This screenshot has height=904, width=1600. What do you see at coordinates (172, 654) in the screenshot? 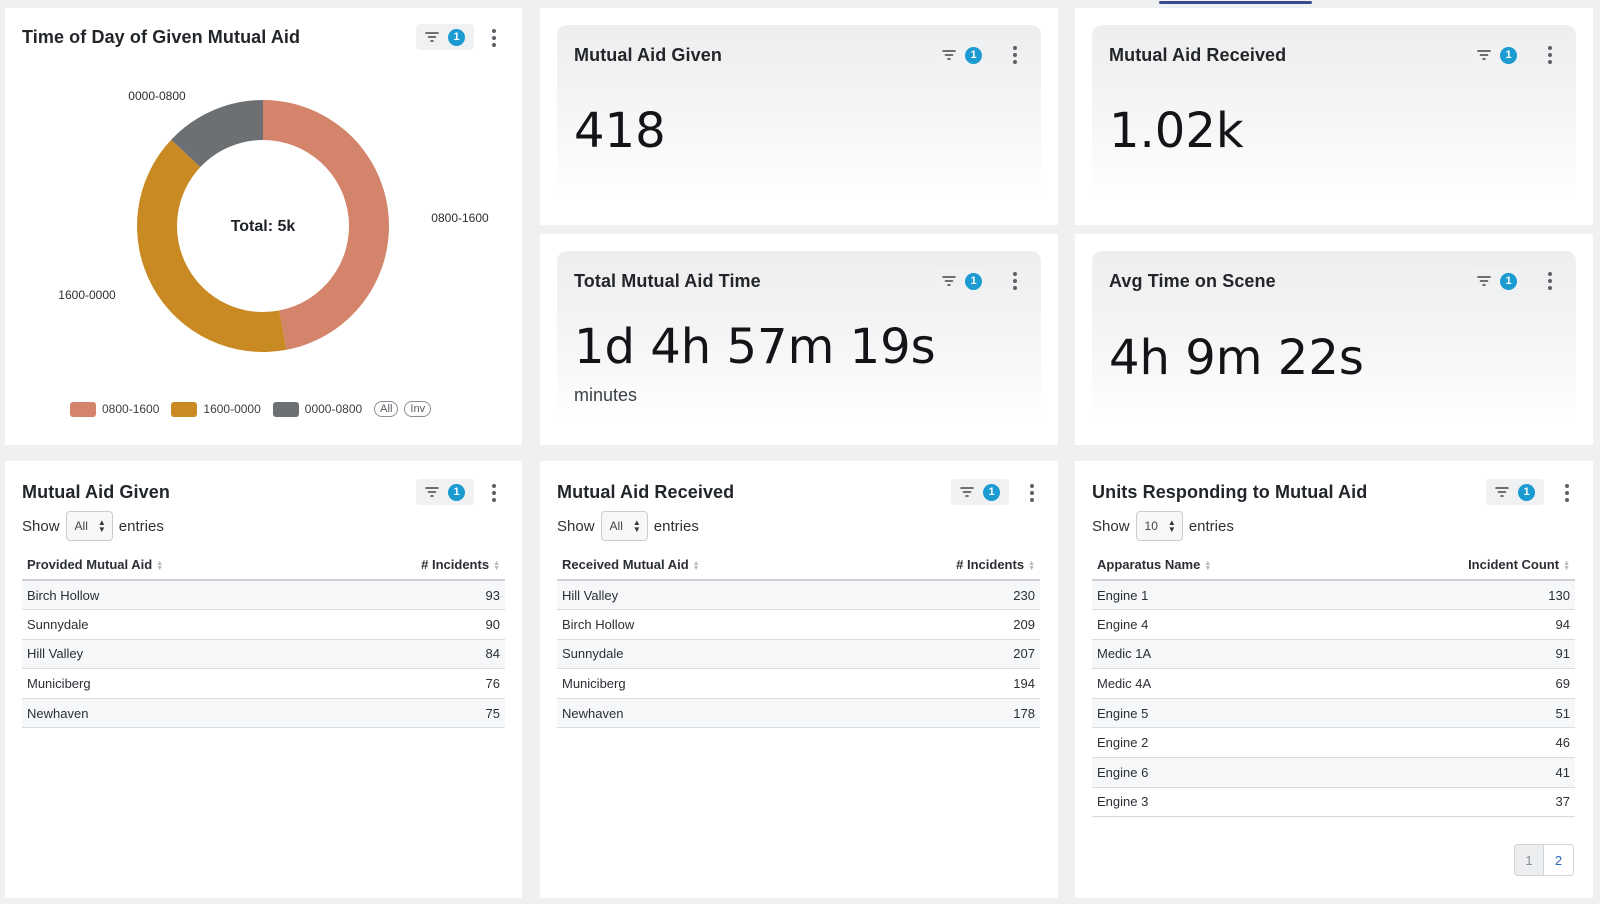
I see `row-name: Hill Valley` at bounding box center [172, 654].